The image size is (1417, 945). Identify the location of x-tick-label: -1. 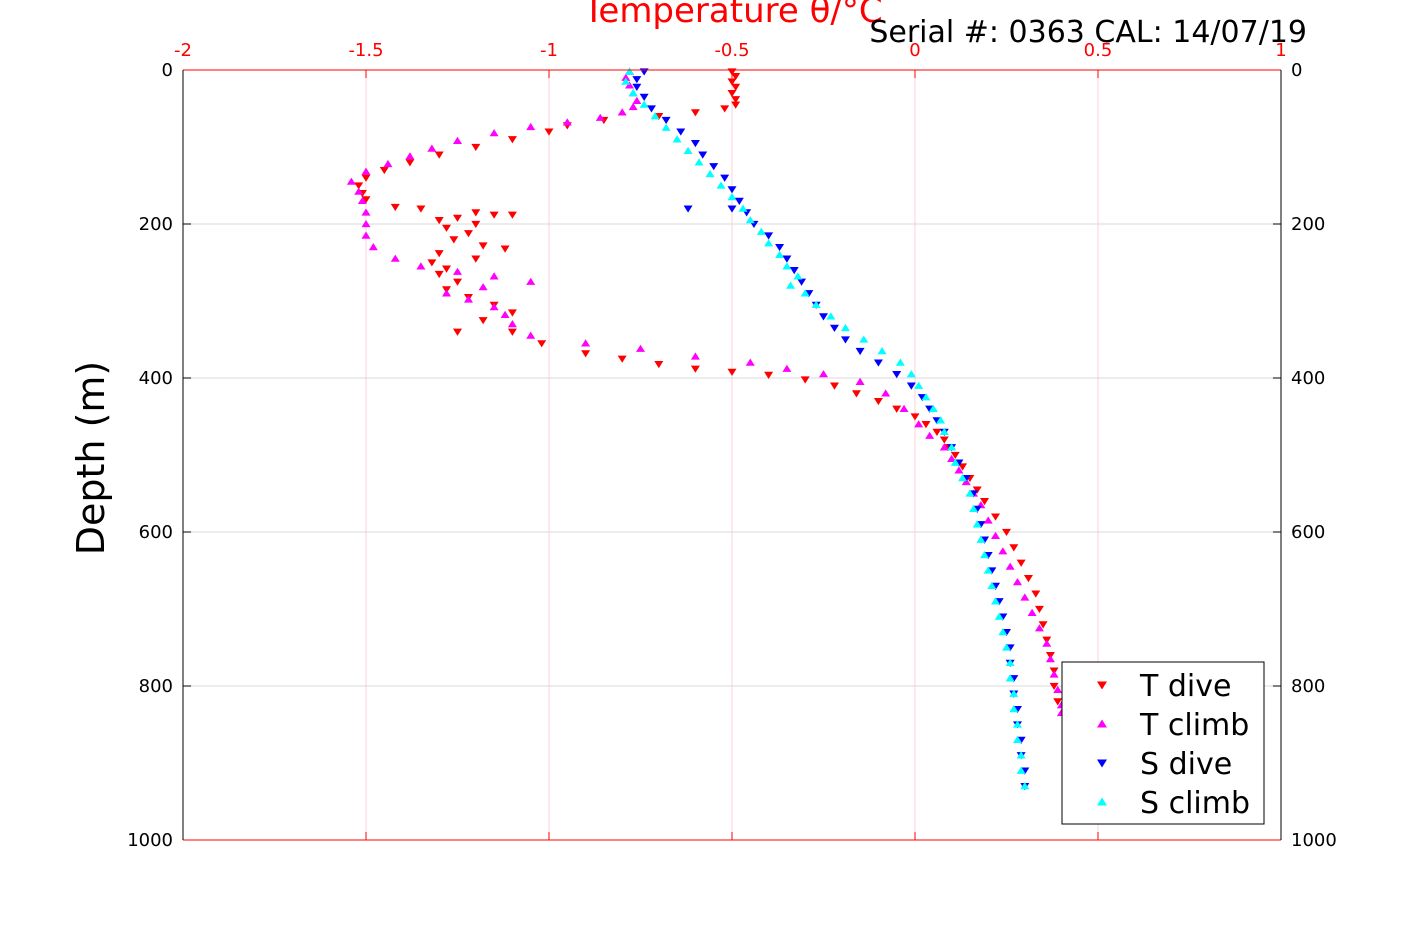
(549, 50).